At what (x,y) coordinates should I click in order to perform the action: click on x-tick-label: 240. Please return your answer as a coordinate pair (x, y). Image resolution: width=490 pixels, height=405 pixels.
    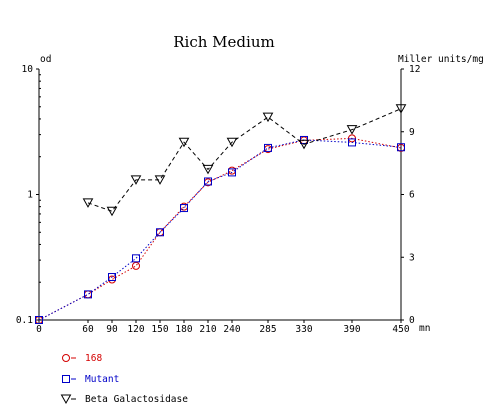
    Looking at the image, I should click on (231, 329).